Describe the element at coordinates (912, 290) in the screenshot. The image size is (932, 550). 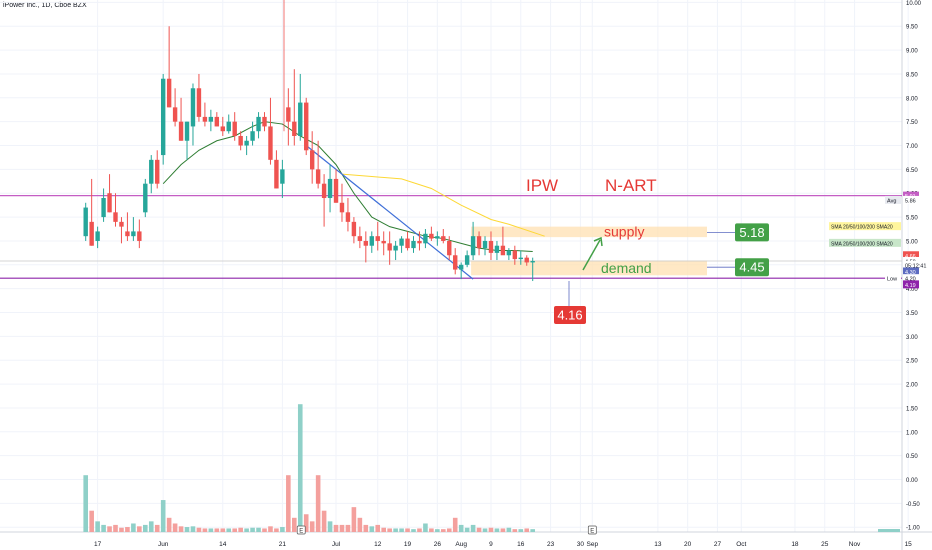
I see `price-tick-label: 4.00` at that location.